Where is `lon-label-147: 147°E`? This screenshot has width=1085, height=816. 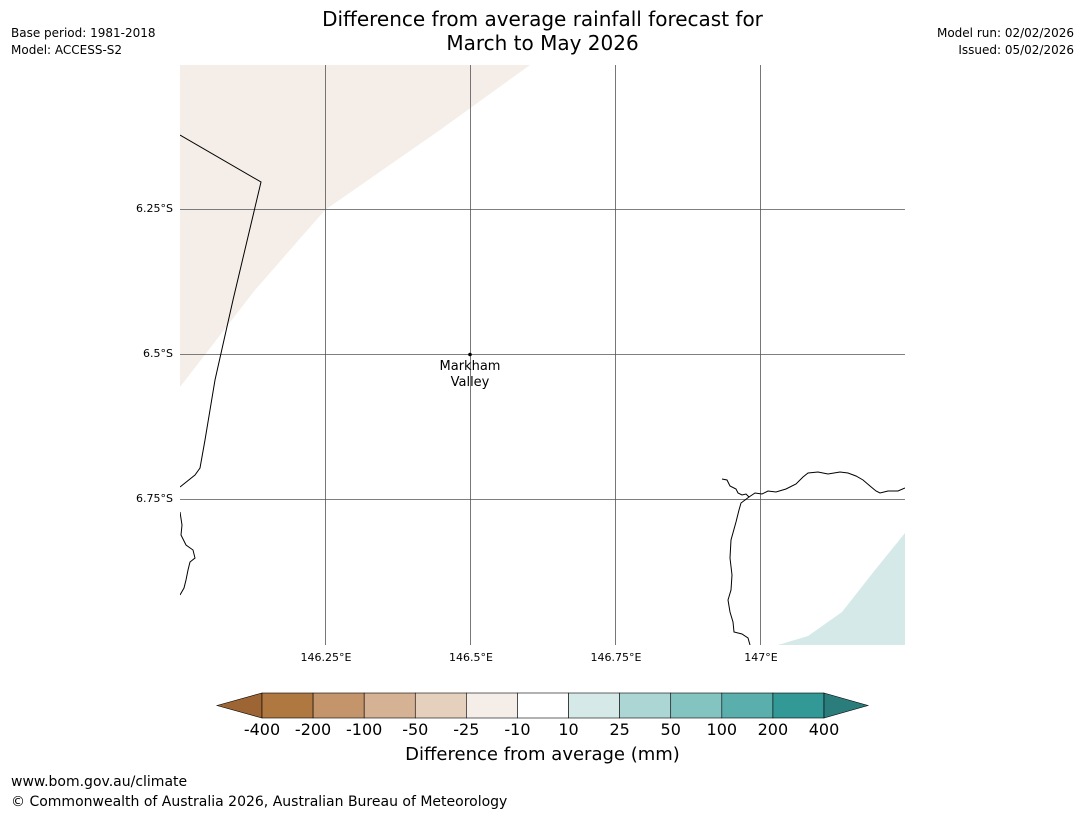 lon-label-147: 147°E is located at coordinates (761, 657).